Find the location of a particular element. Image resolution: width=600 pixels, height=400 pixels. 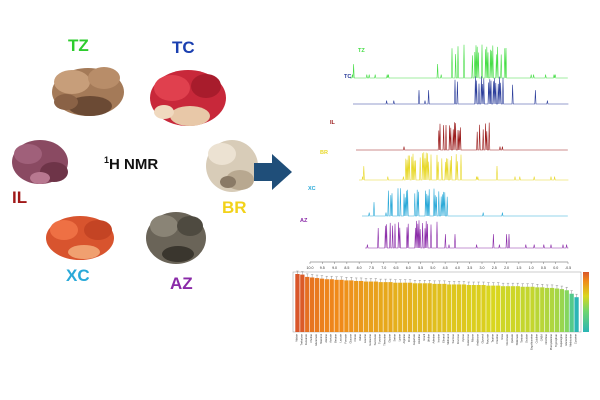

bar-succinate is located at coordinates (375, 306).